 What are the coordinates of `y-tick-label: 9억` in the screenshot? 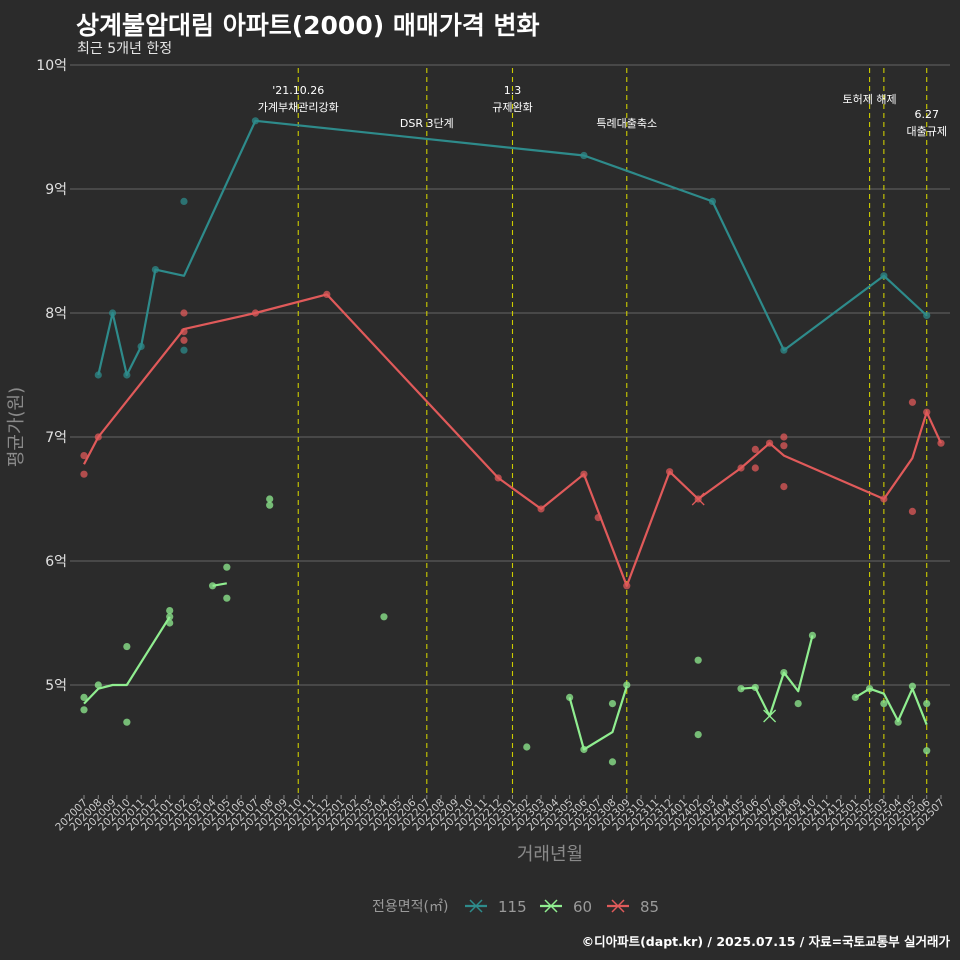 It's located at (56, 190).